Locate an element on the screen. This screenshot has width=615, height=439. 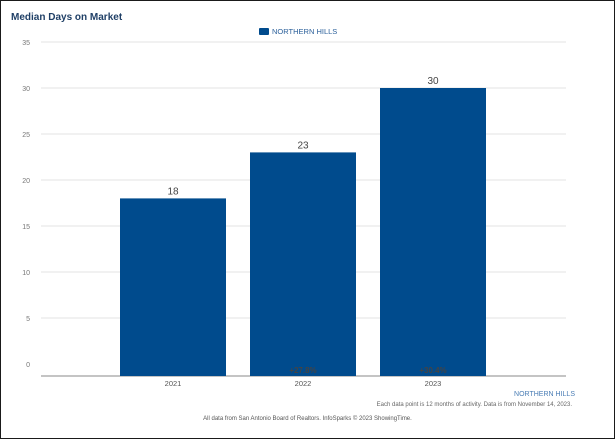
x-tick-label: 2022 is located at coordinates (303, 383).